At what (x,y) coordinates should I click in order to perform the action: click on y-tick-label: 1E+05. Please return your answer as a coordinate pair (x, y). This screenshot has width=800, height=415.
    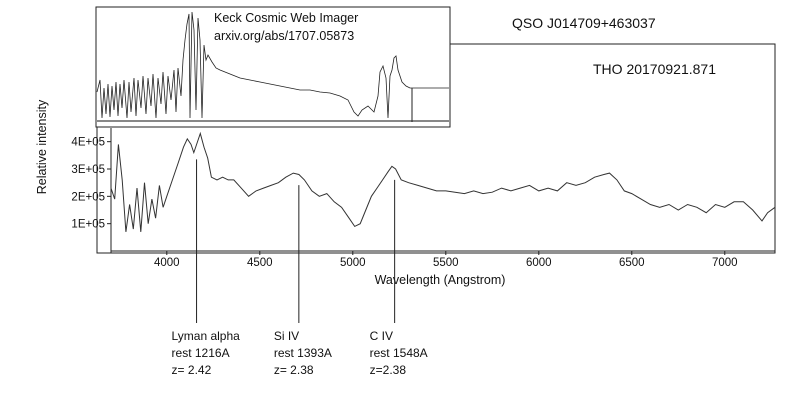
    Looking at the image, I should click on (88, 225).